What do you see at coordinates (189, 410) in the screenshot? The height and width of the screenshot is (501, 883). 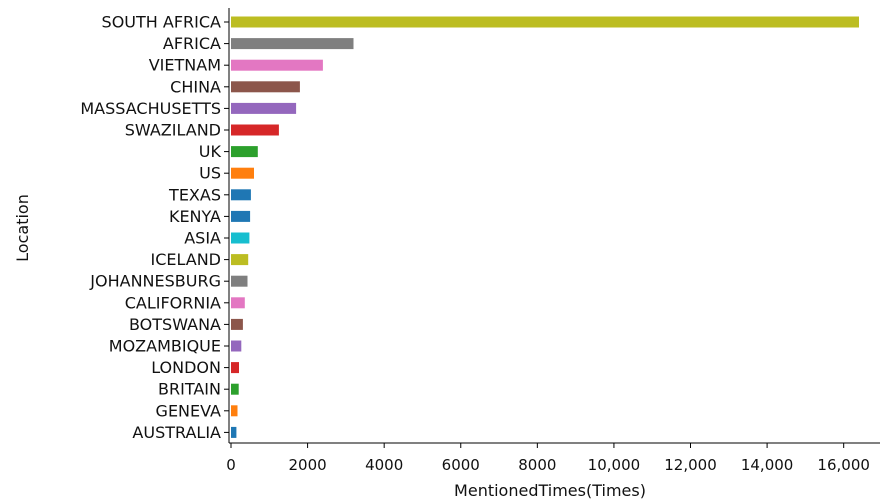 I see `category-label: GENEVA` at bounding box center [189, 410].